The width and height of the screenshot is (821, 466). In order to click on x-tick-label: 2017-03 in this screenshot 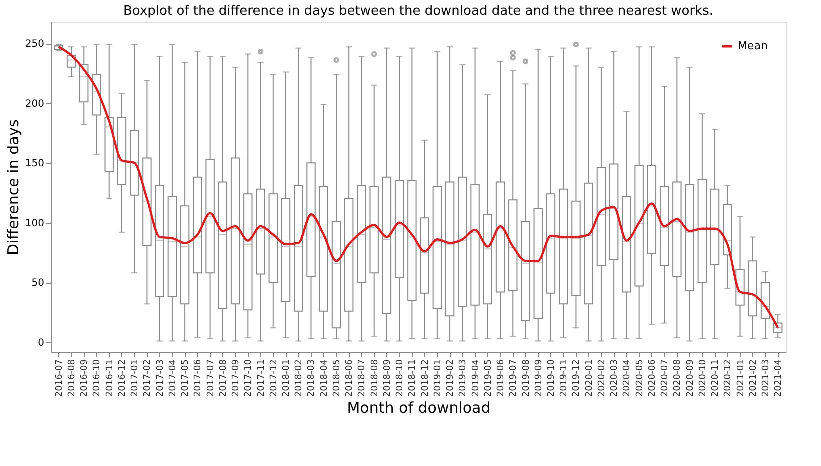, I will do `click(161, 379)`.